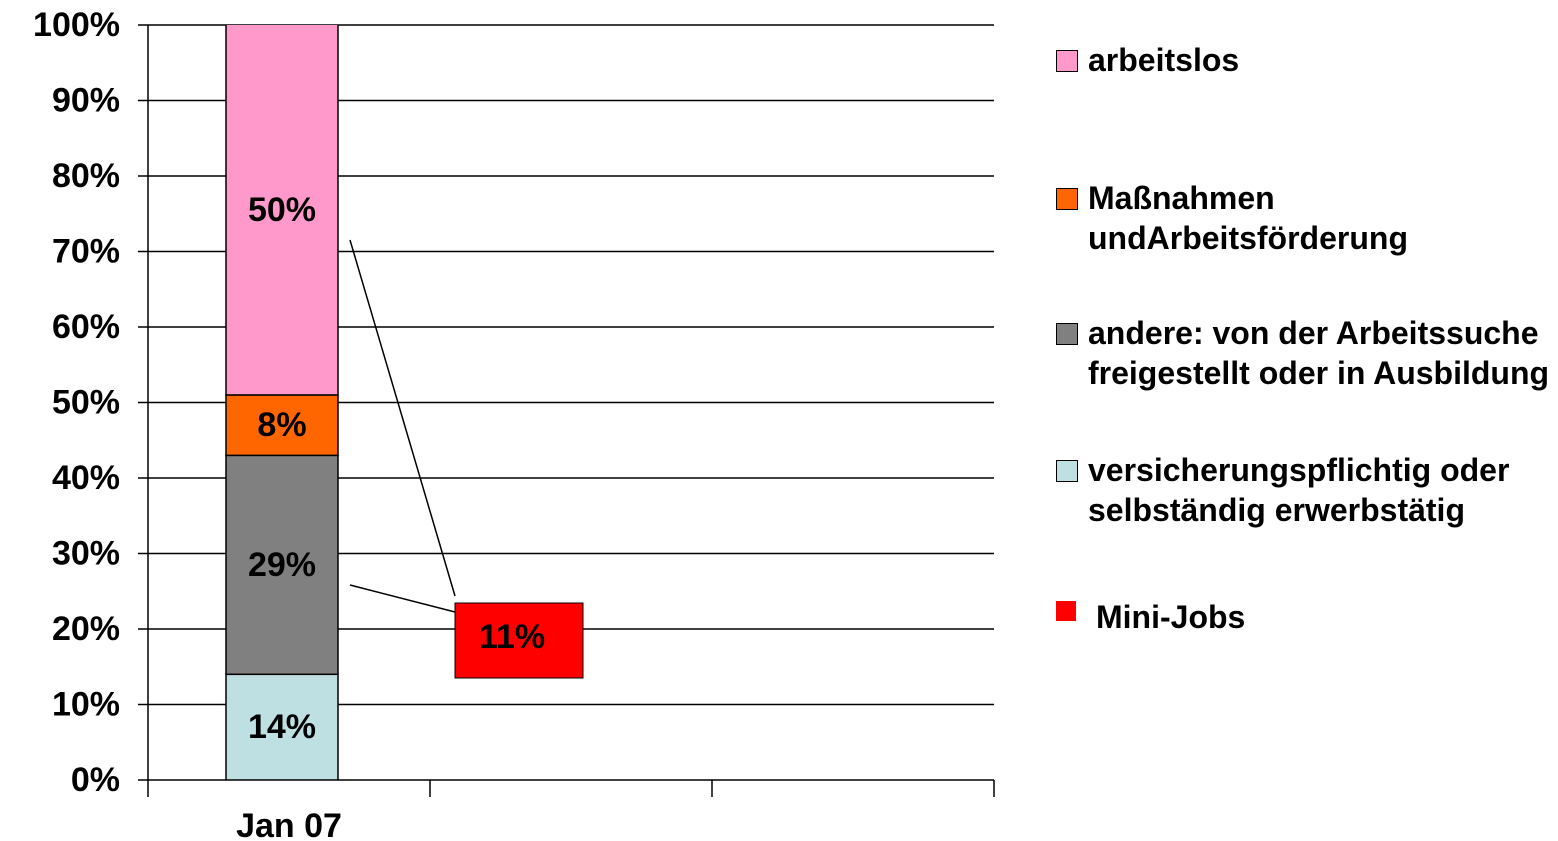 This screenshot has width=1558, height=841. Describe the element at coordinates (86, 478) in the screenshot. I see `y-tick-label: 40%` at that location.